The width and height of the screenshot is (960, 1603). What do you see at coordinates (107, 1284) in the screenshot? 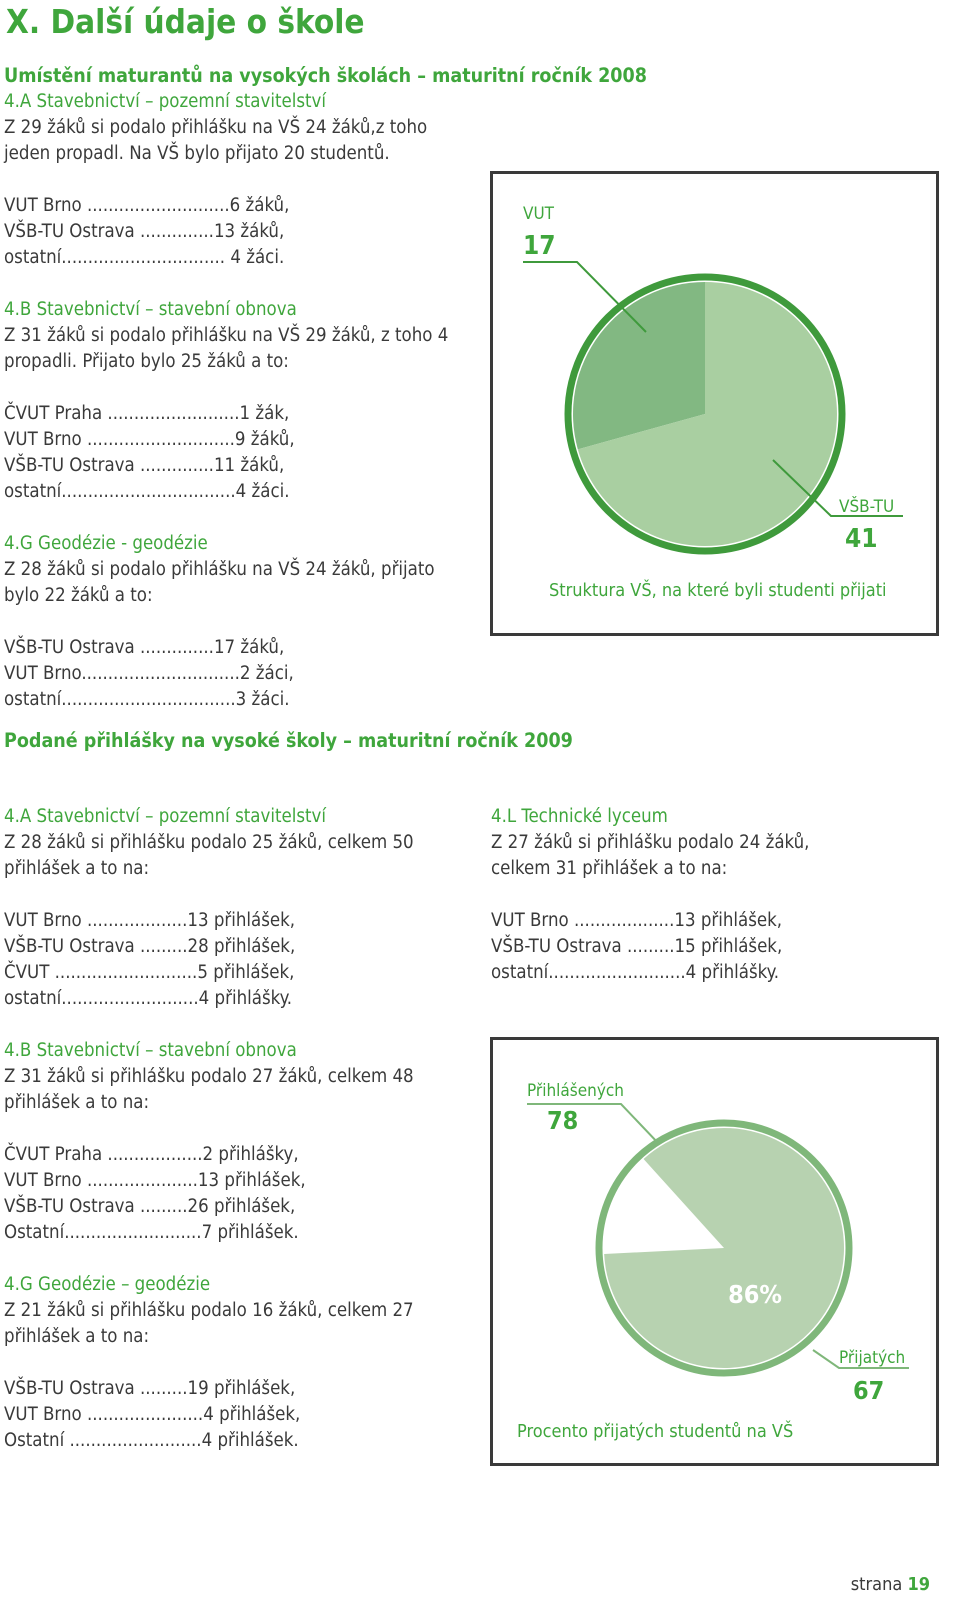
I see `group-heading: 4.G Geodézie – geodézie` at bounding box center [107, 1284].